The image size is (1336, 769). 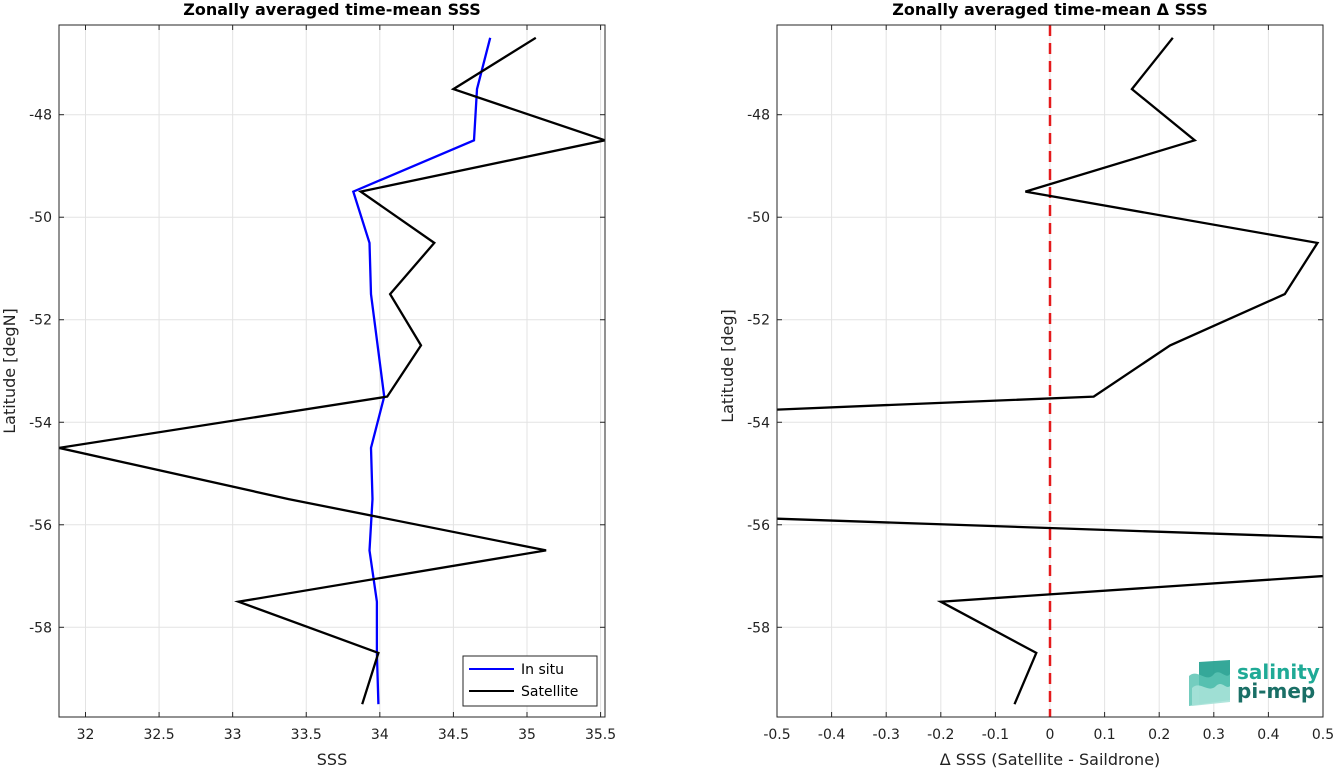 I want to click on left-x-tick-label: 32, so click(x=86, y=735).